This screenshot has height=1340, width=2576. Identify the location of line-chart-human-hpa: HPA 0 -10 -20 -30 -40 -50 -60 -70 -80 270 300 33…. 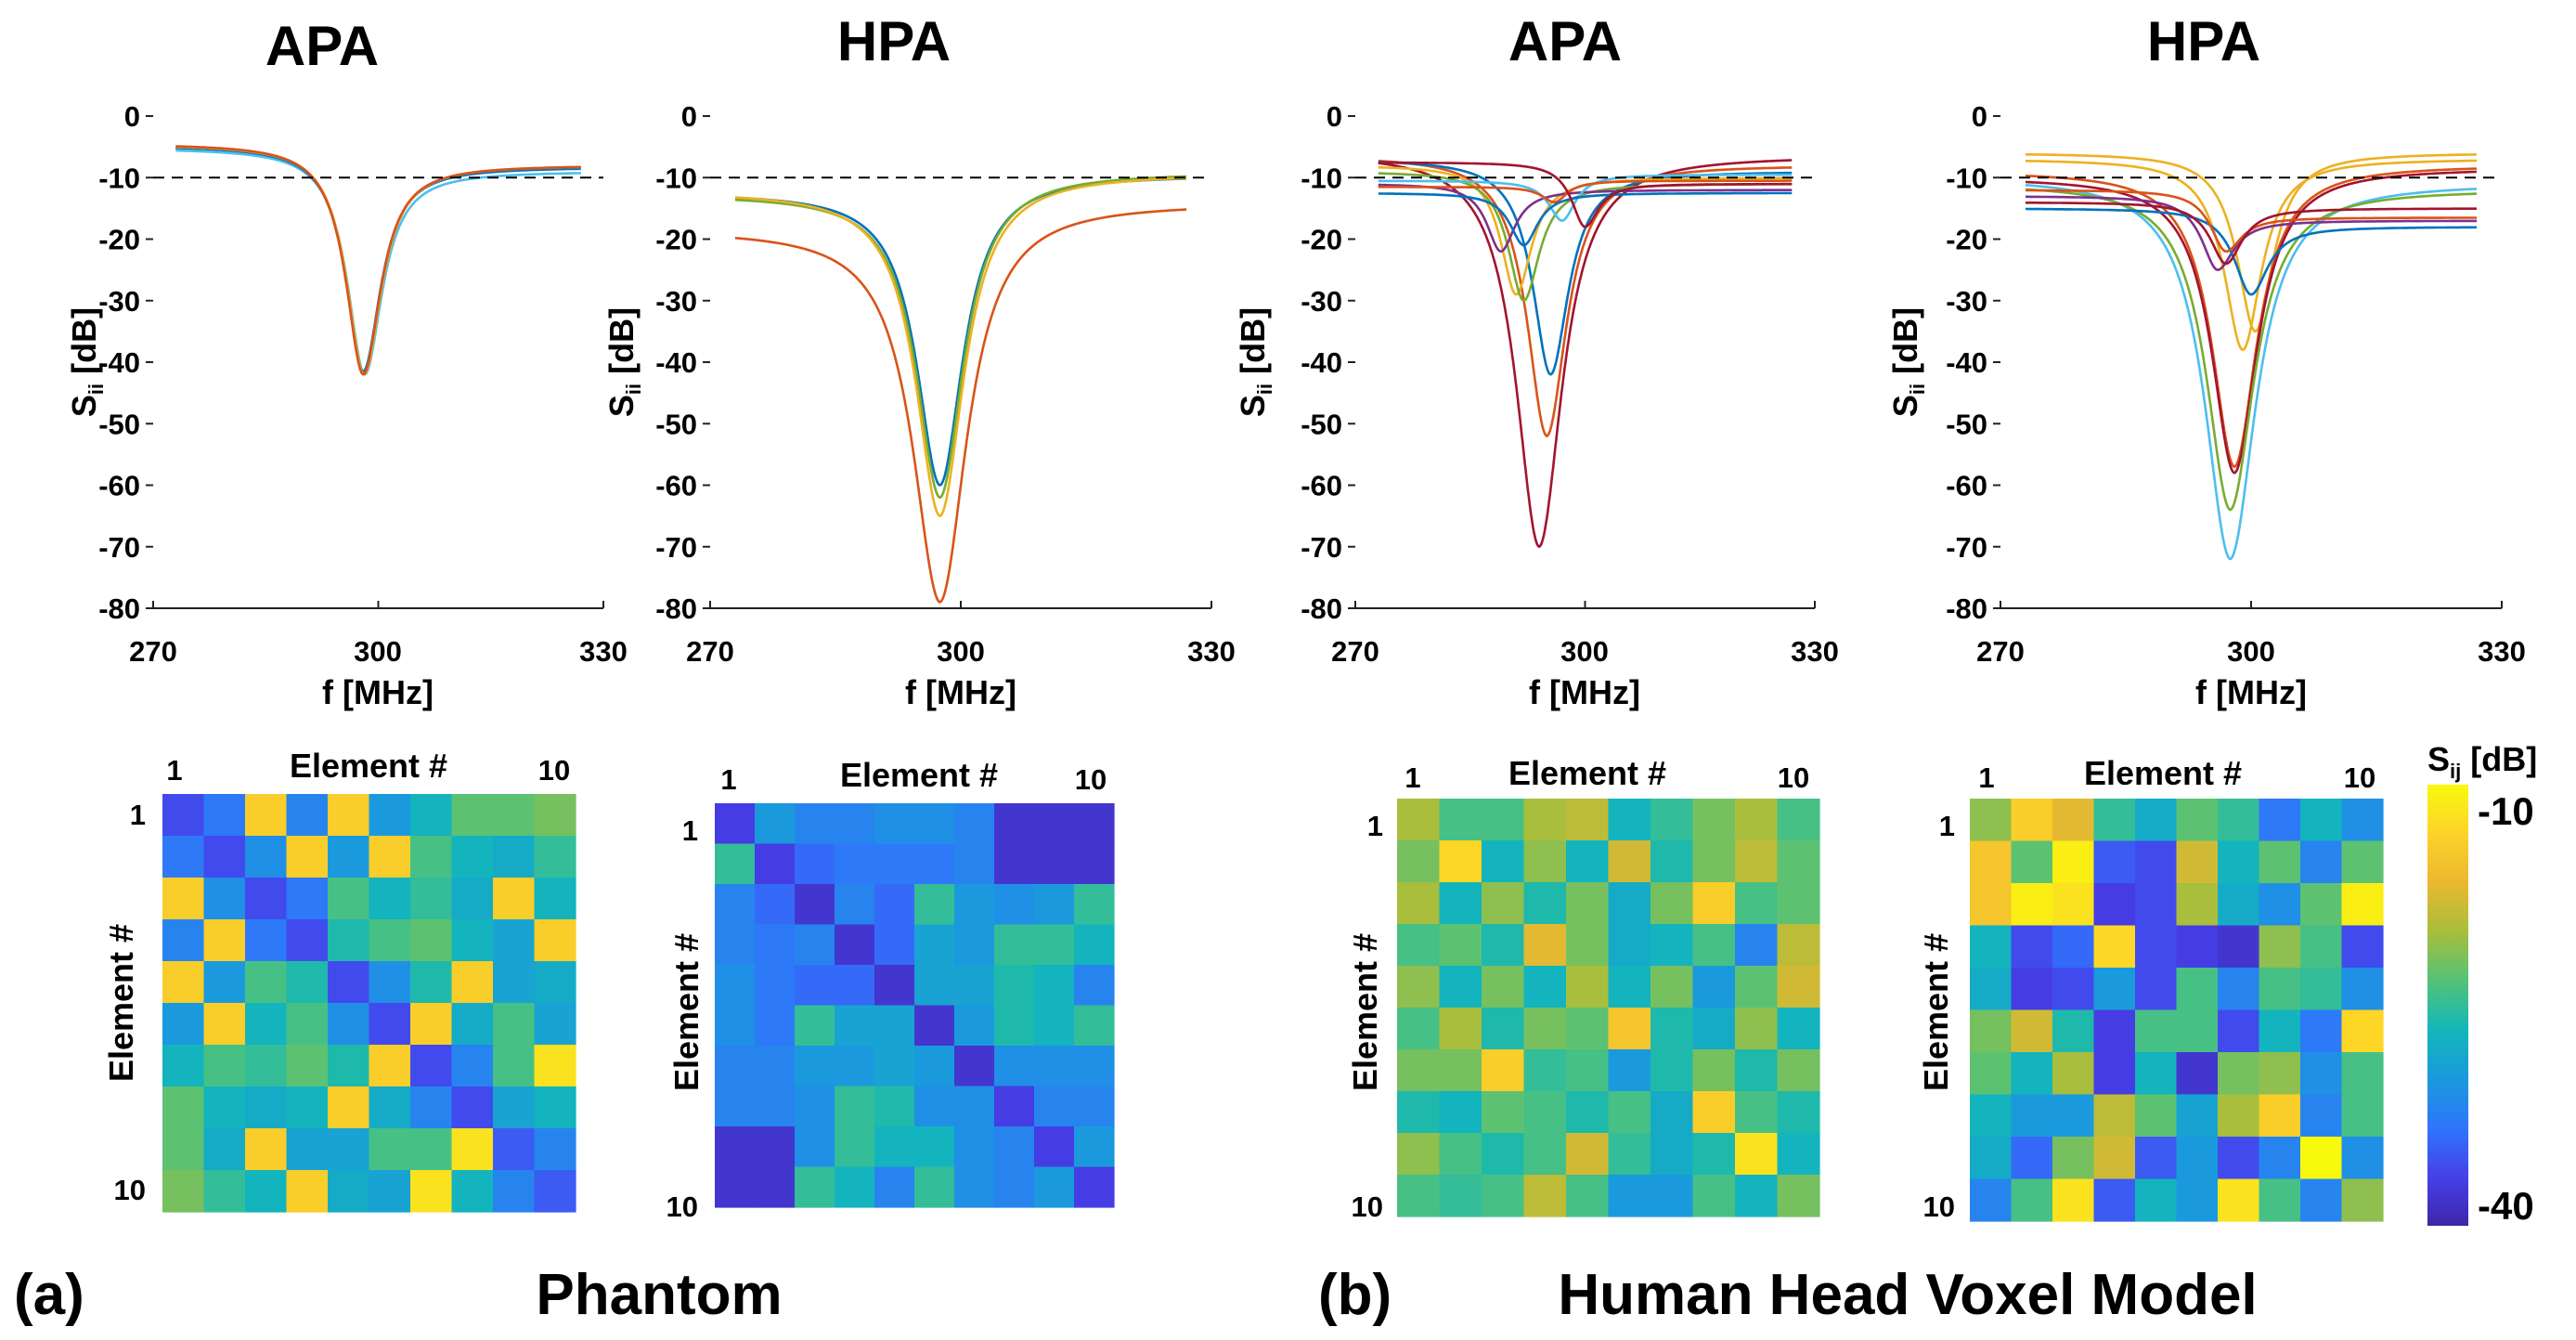
(2206, 360).